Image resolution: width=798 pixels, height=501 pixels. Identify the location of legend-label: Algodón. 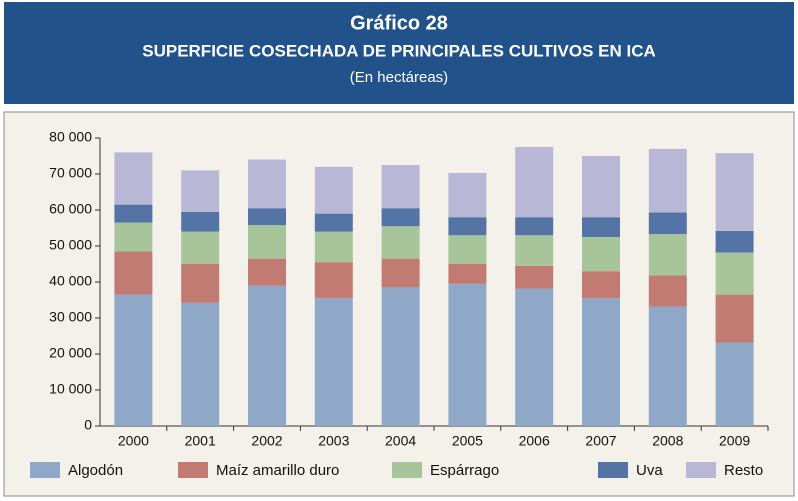
(95, 470).